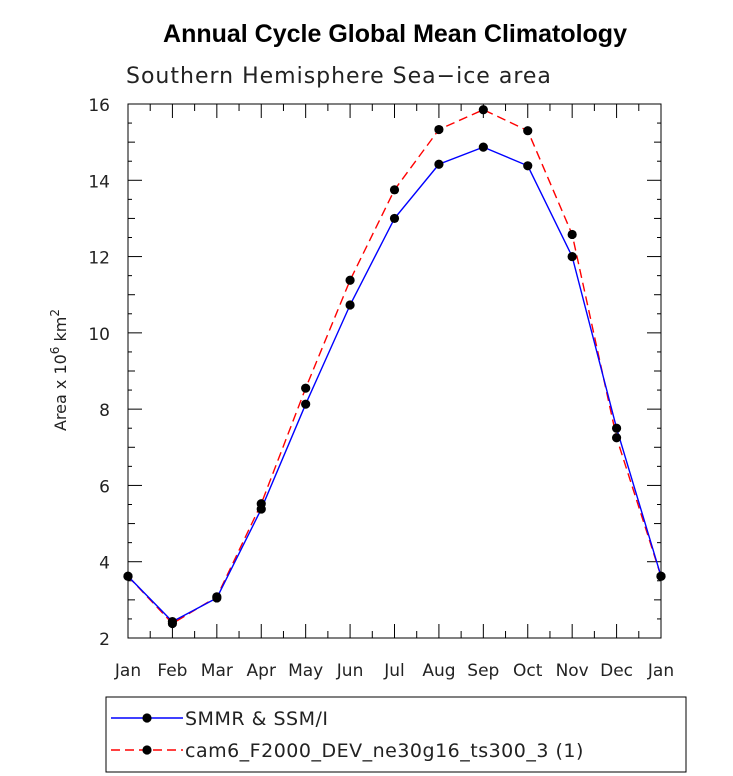 This screenshot has height=776, width=733. What do you see at coordinates (104, 640) in the screenshot?
I see `y-tick-label: 2` at bounding box center [104, 640].